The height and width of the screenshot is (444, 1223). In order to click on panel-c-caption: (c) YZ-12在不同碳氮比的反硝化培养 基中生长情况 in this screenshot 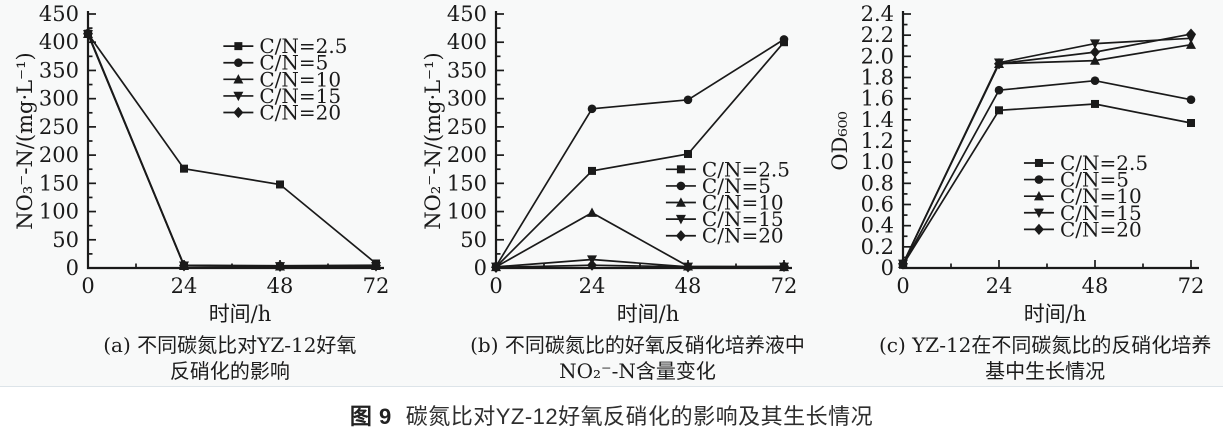, I will do `click(1019, 358)`.